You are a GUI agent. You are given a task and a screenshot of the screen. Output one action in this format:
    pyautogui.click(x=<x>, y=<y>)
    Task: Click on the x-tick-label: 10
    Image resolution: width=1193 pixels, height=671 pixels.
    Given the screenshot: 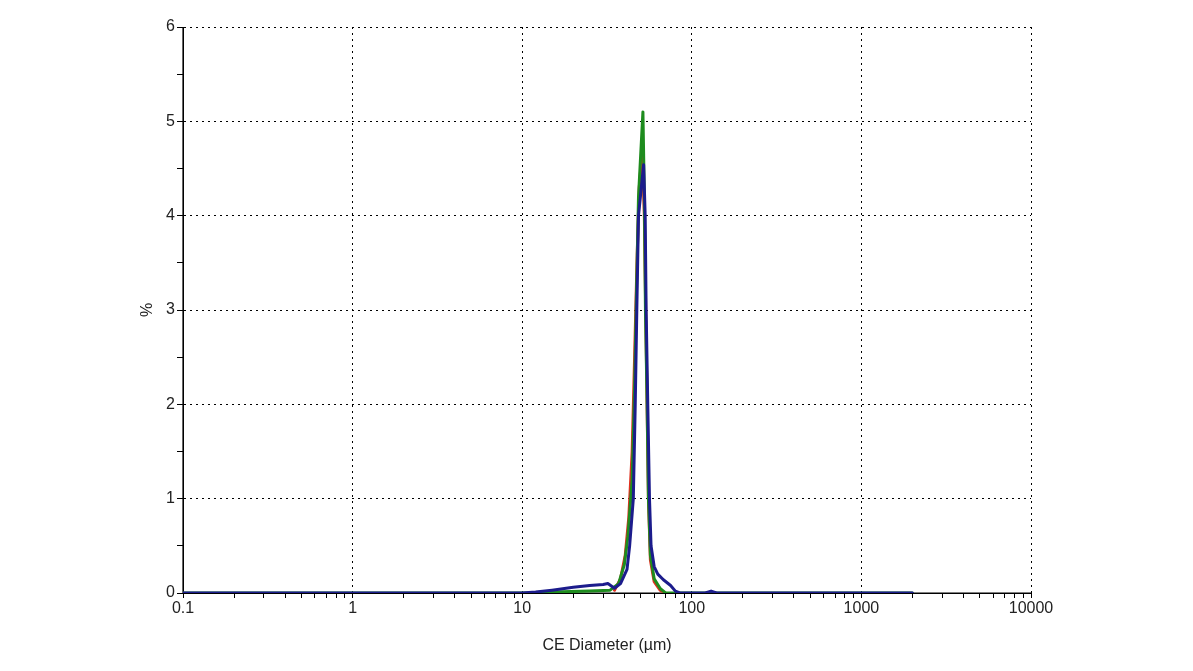 What is the action you would take?
    pyautogui.click(x=522, y=608)
    